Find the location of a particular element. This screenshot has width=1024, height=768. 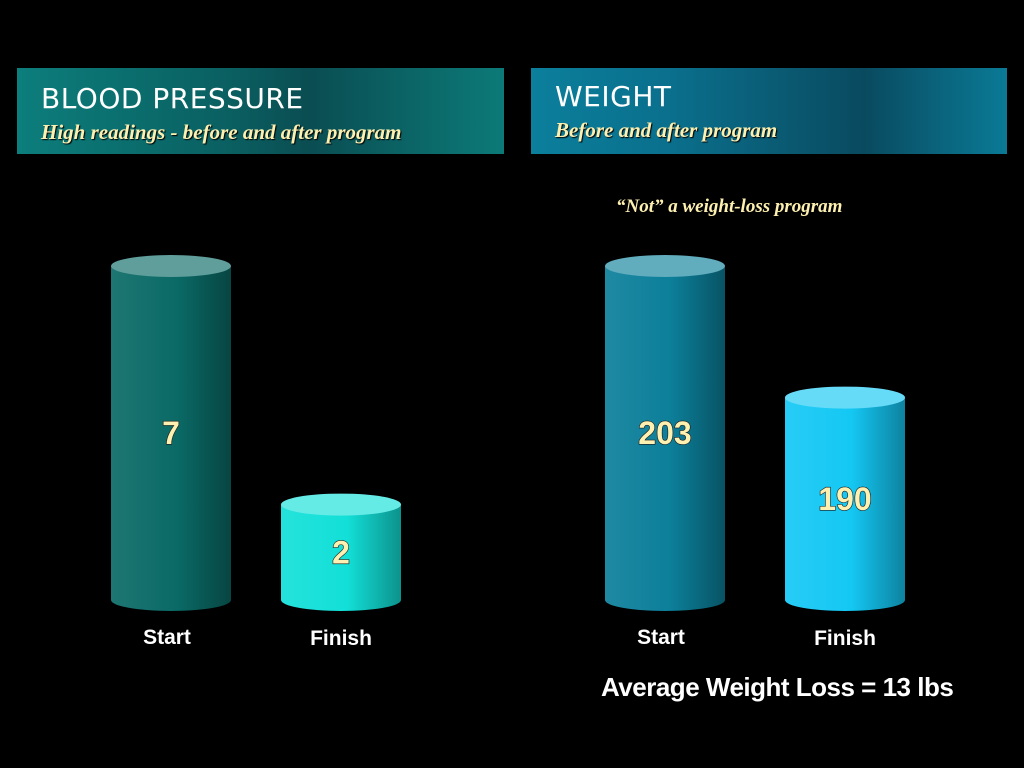

bar-value-wt-start: 203 is located at coordinates (664, 433).